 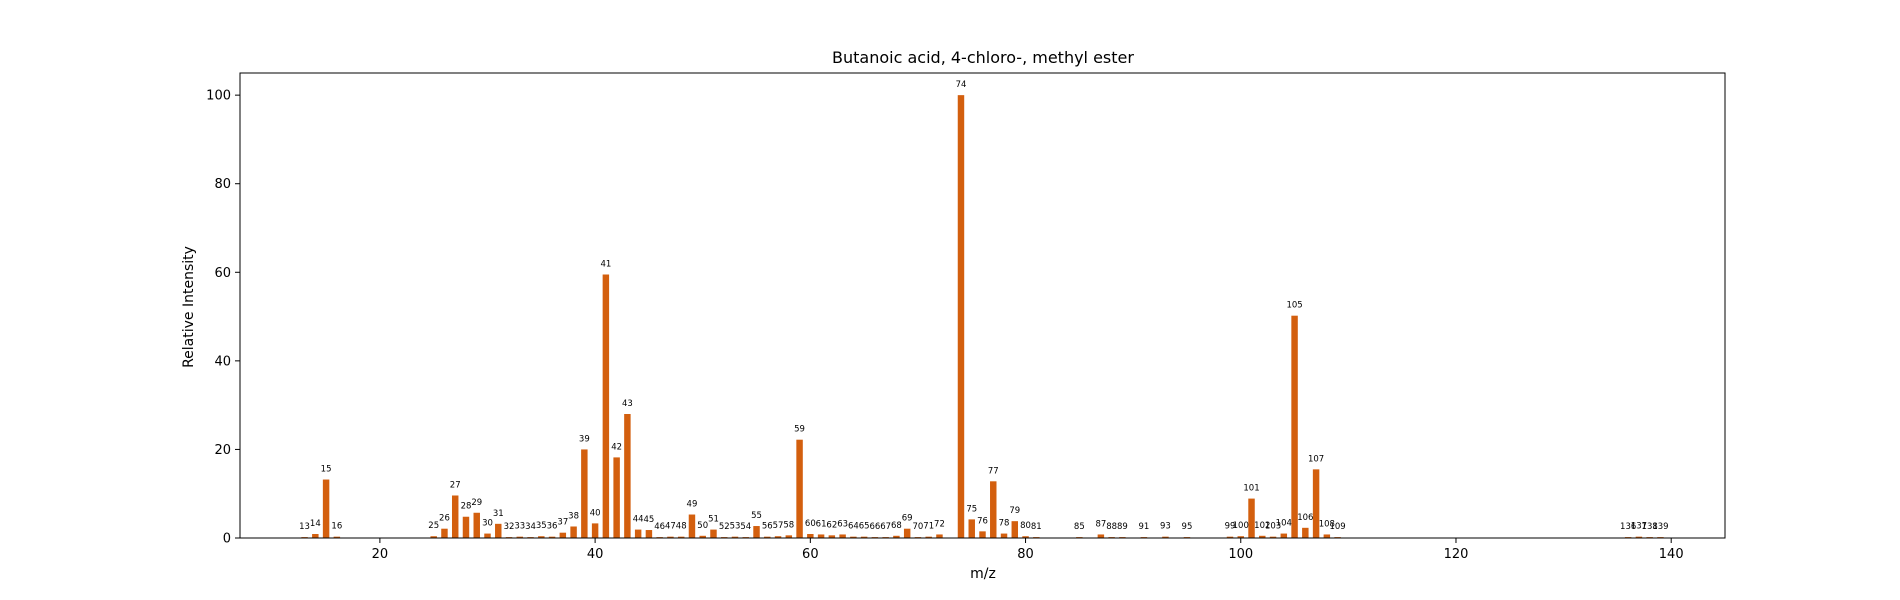 What do you see at coordinates (1028, 550) in the screenshot?
I see `x-axis-ticks: 20 40 60 80 100 120 140` at bounding box center [1028, 550].